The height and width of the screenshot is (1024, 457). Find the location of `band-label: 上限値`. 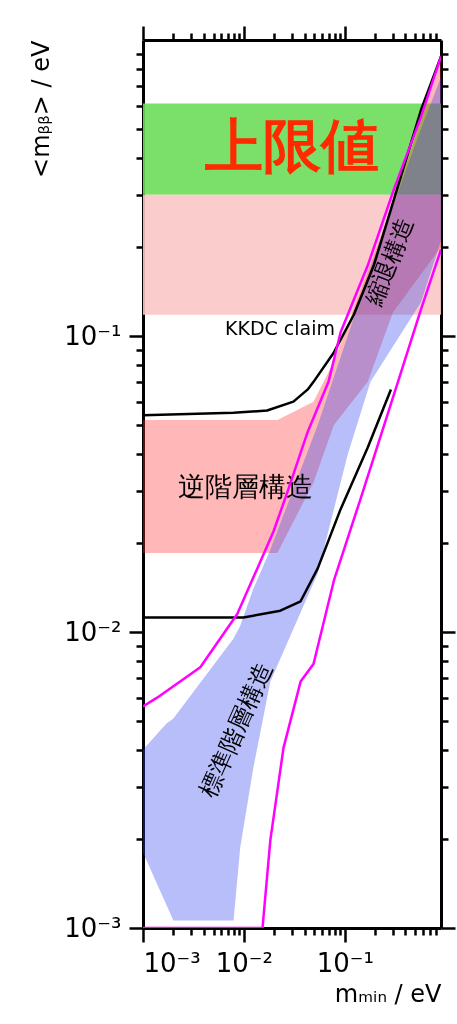

band-label: 上限値 is located at coordinates (291, 146).